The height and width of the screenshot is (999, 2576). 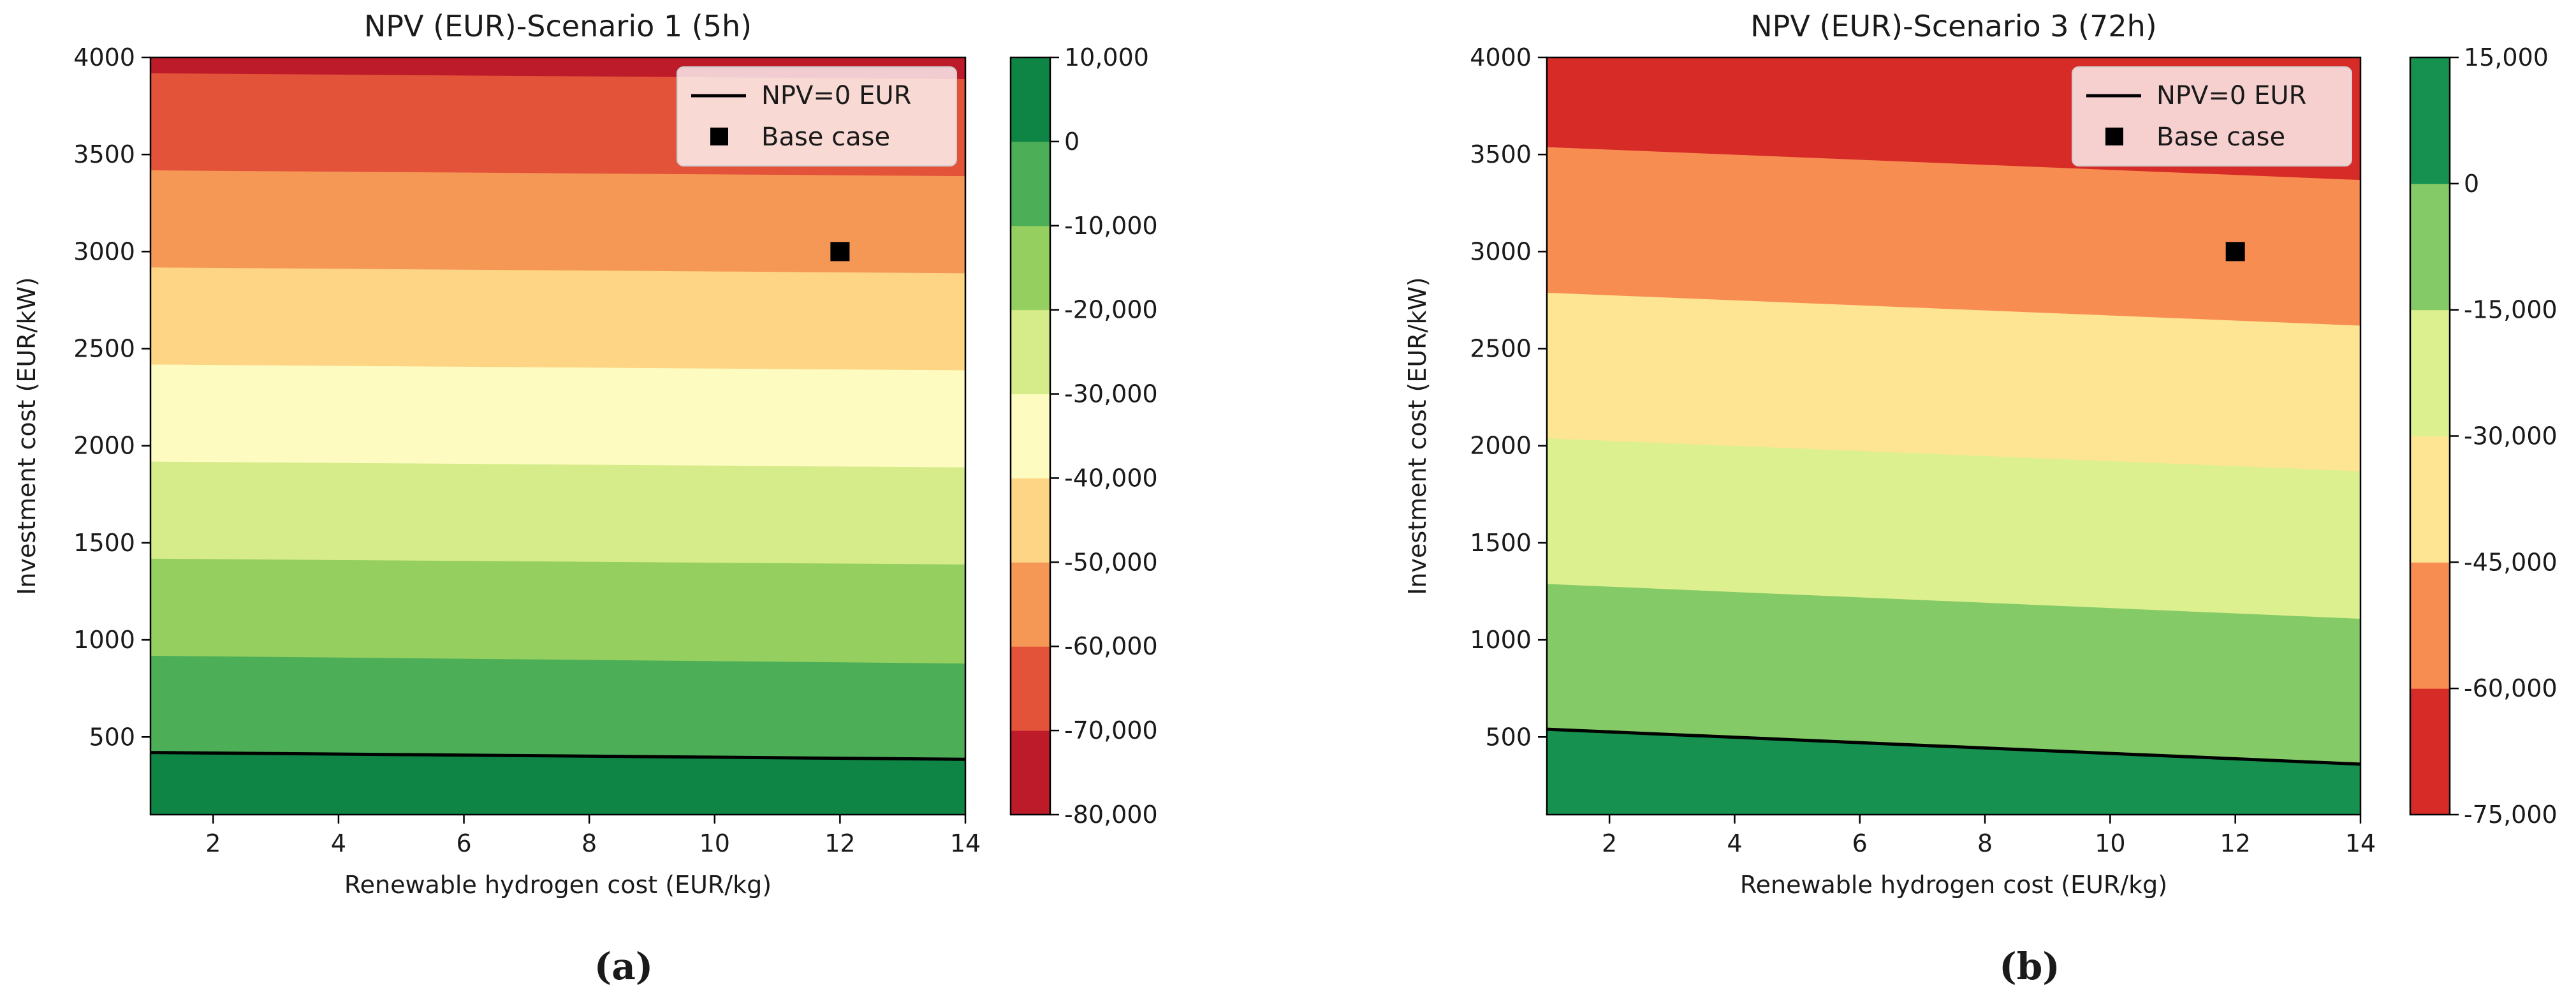 I want to click on colorbar-tick-label: -40,000, so click(x=1111, y=478).